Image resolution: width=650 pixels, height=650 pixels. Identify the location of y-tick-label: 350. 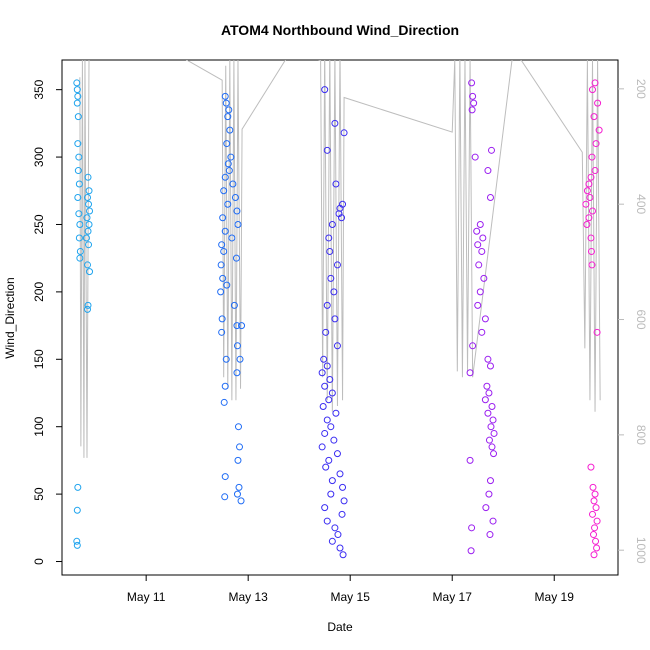
(39, 89).